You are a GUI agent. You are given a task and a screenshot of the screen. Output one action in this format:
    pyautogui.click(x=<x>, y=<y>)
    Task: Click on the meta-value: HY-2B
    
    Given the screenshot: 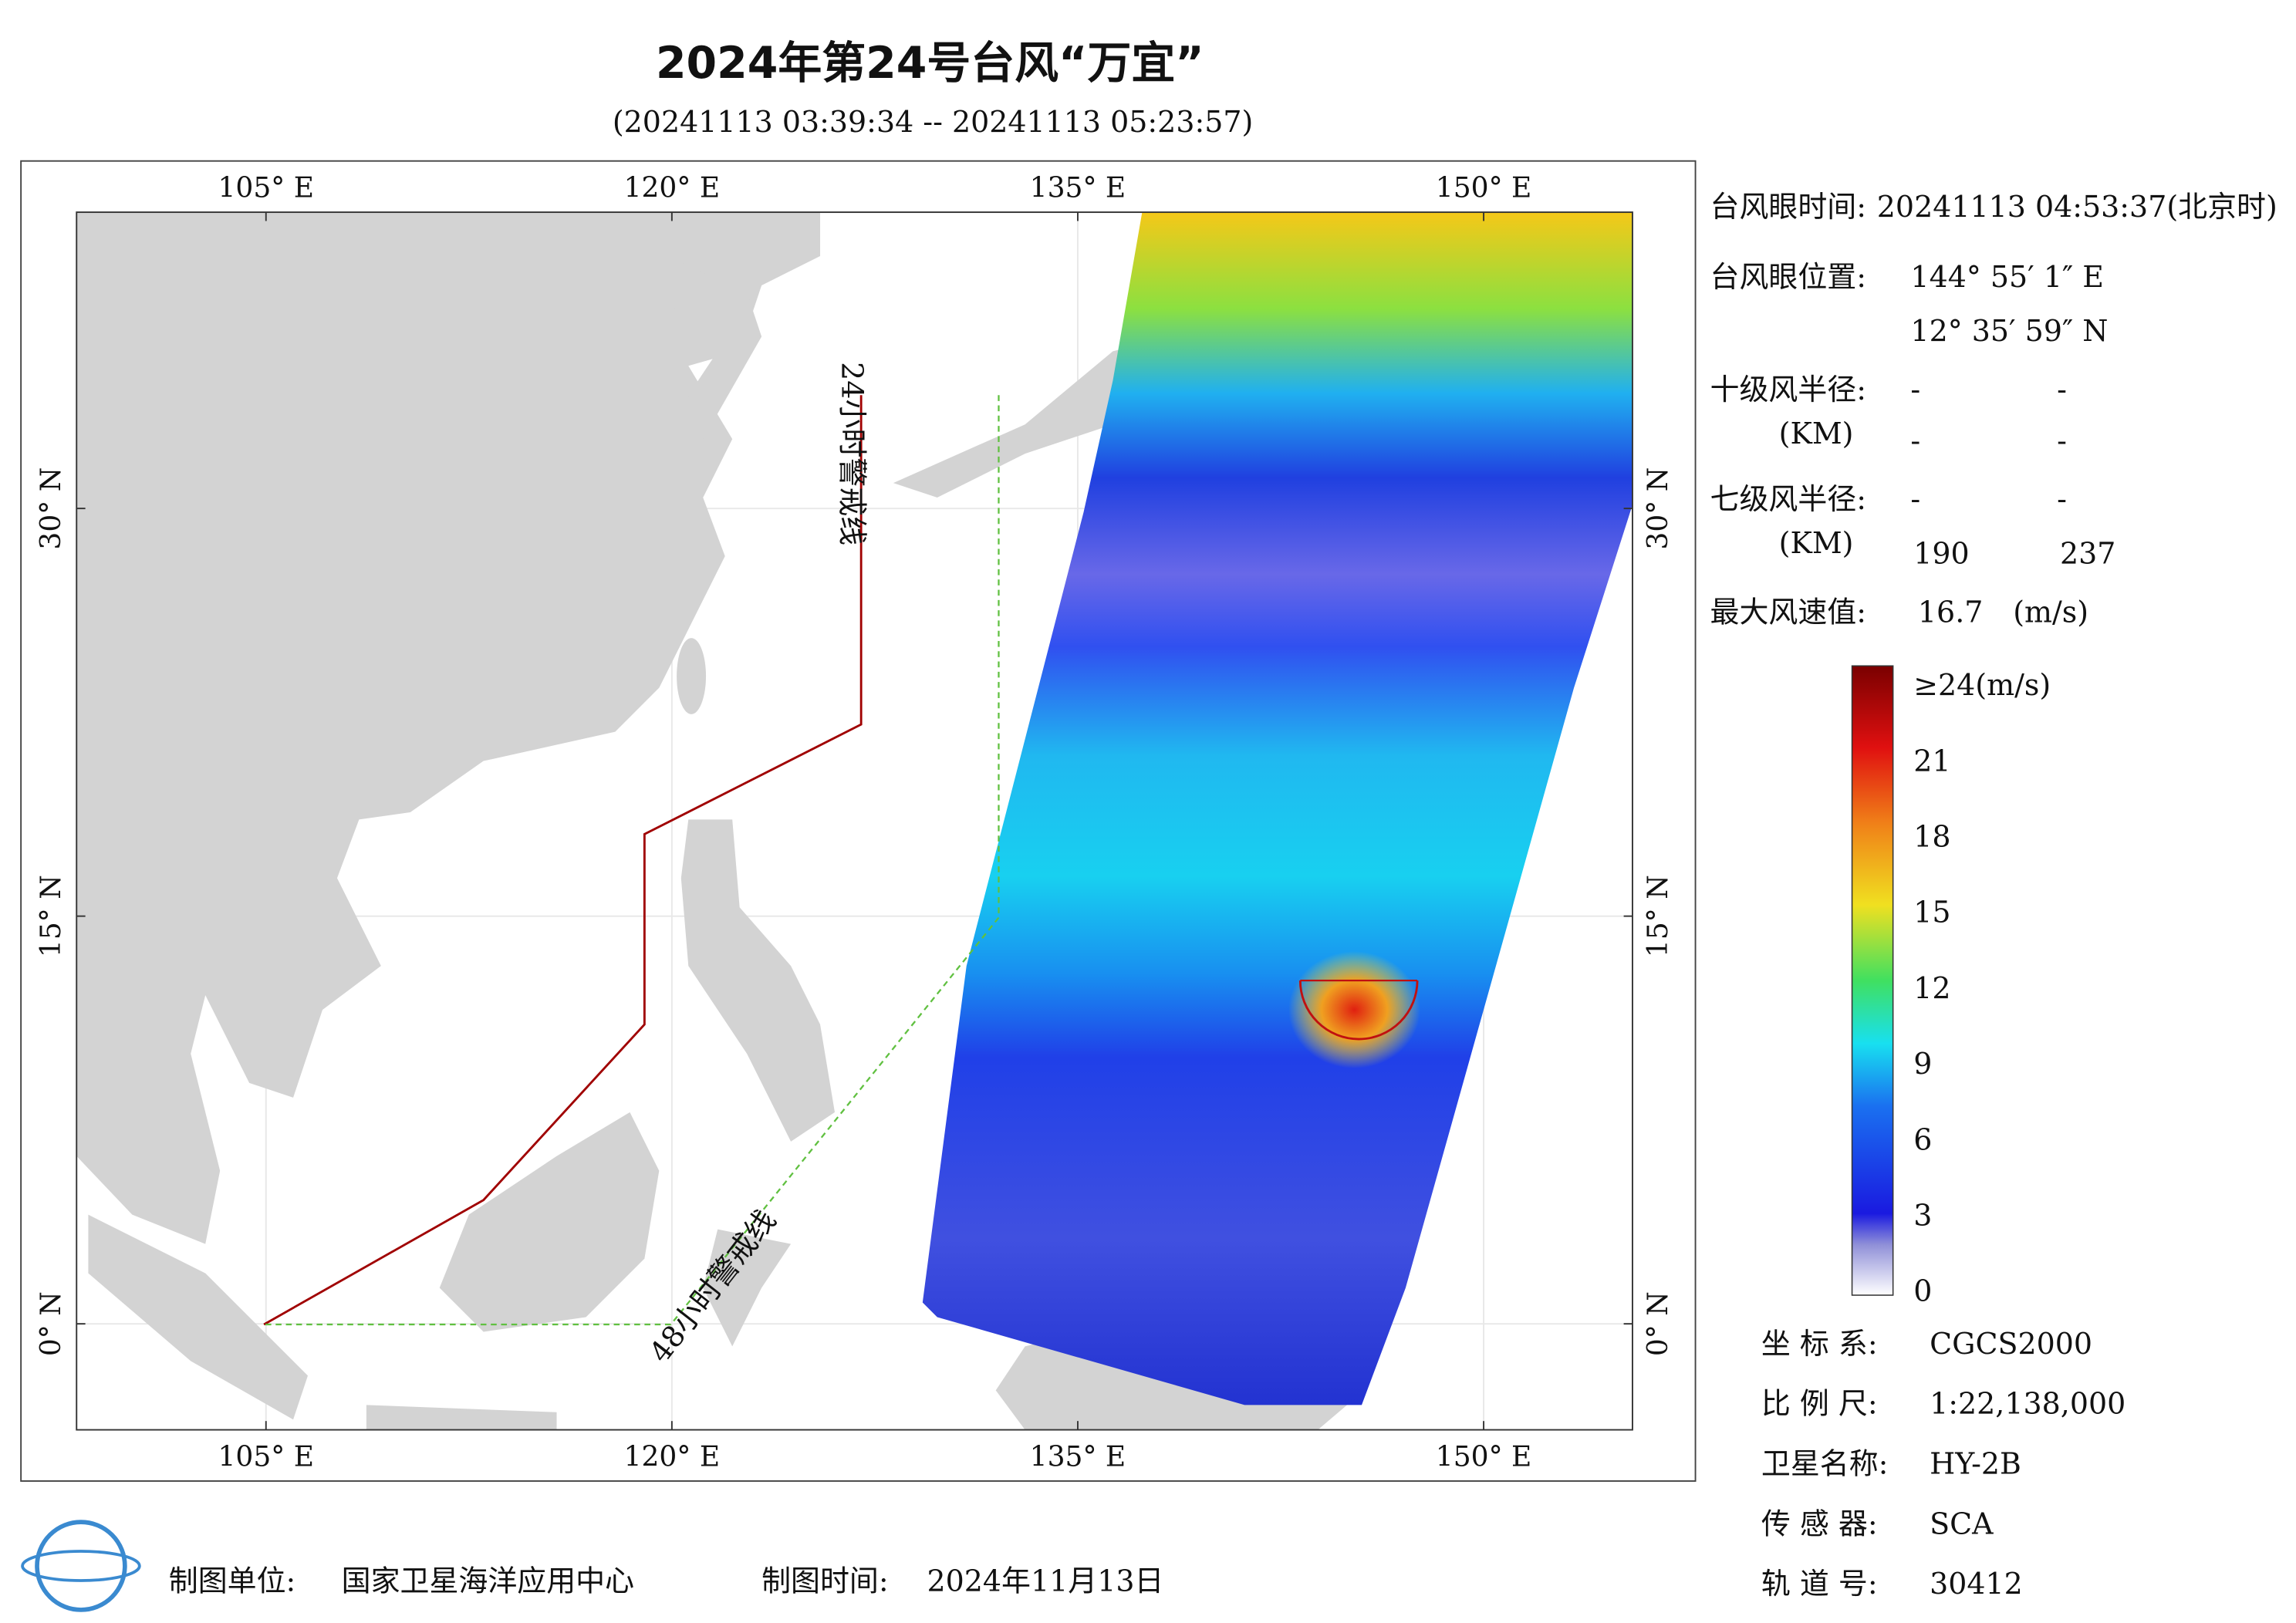 What is the action you would take?
    pyautogui.click(x=1975, y=1463)
    